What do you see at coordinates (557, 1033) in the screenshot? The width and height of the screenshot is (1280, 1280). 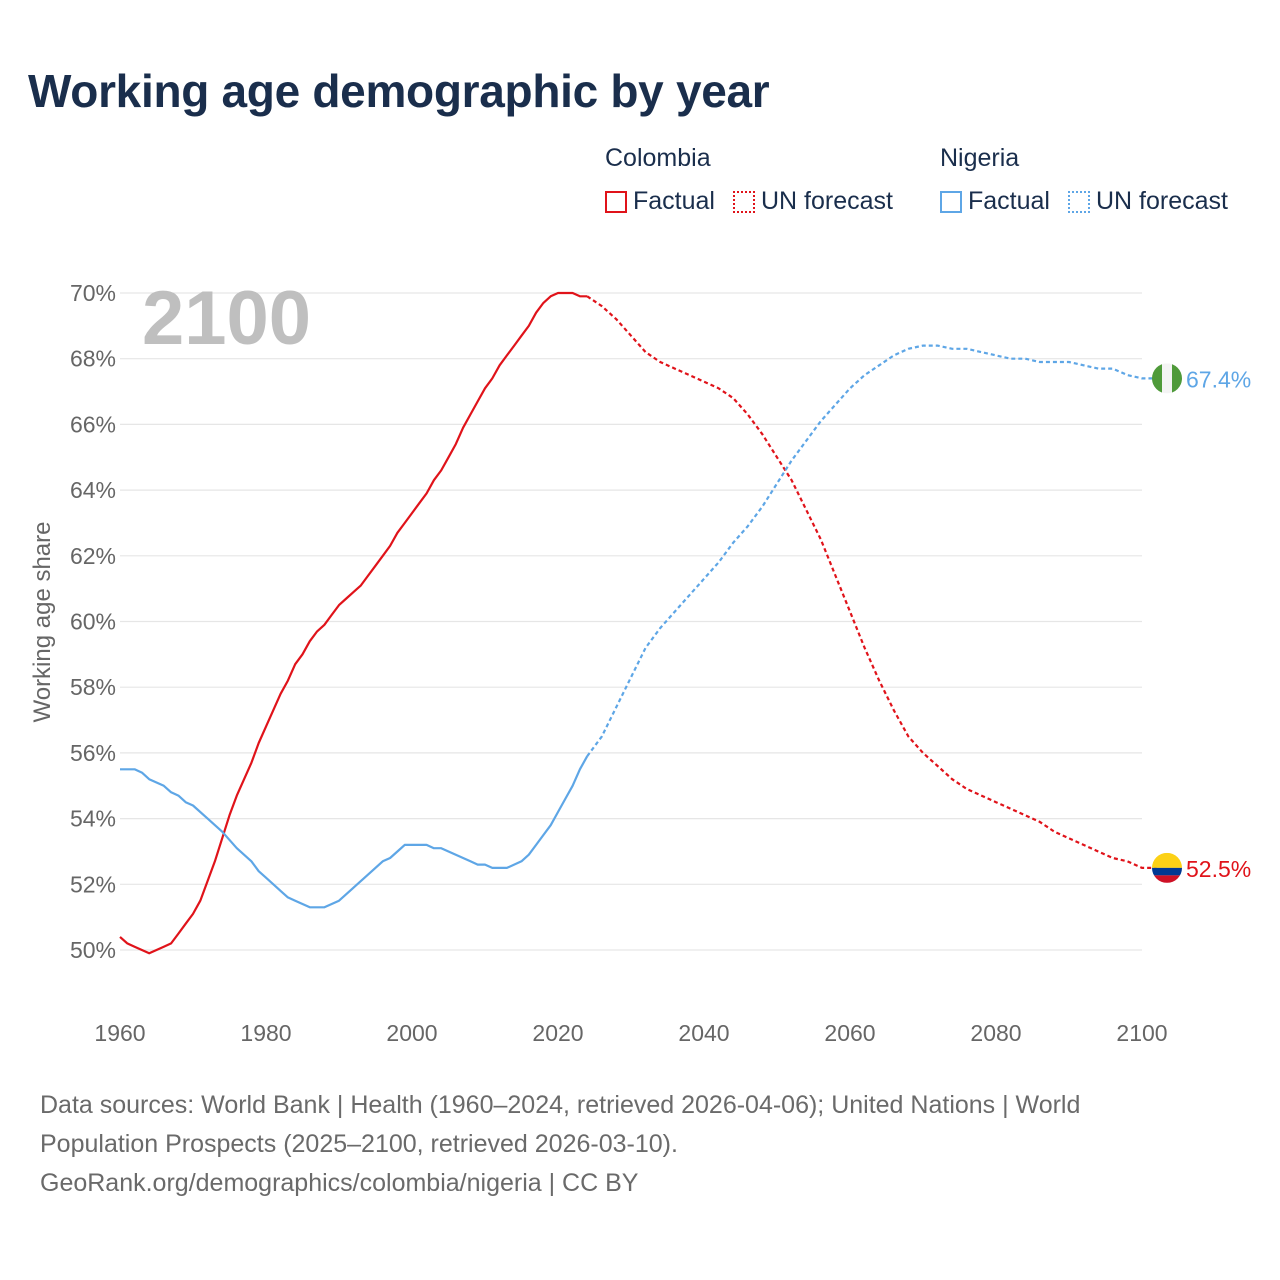 I see `x-tick-label: 2020` at bounding box center [557, 1033].